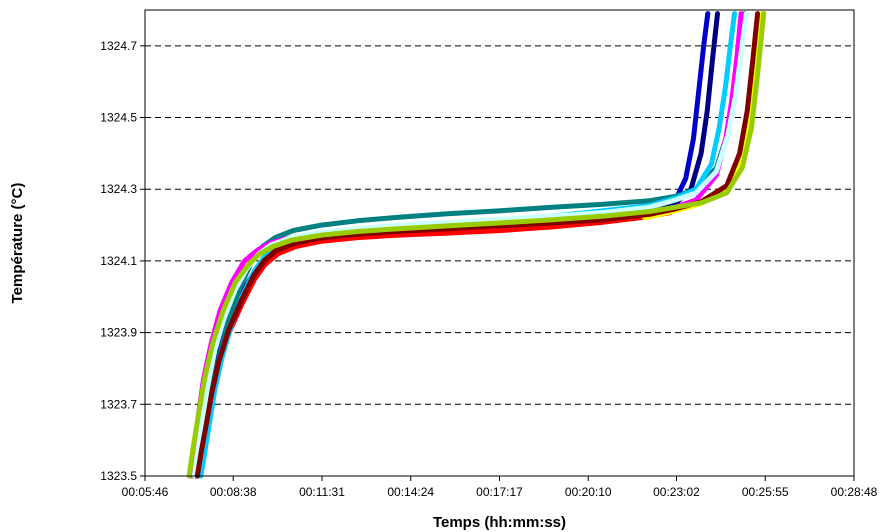 This screenshot has height=532, width=885. What do you see at coordinates (118, 404) in the screenshot?
I see `y-tick-label: 1323.7` at bounding box center [118, 404].